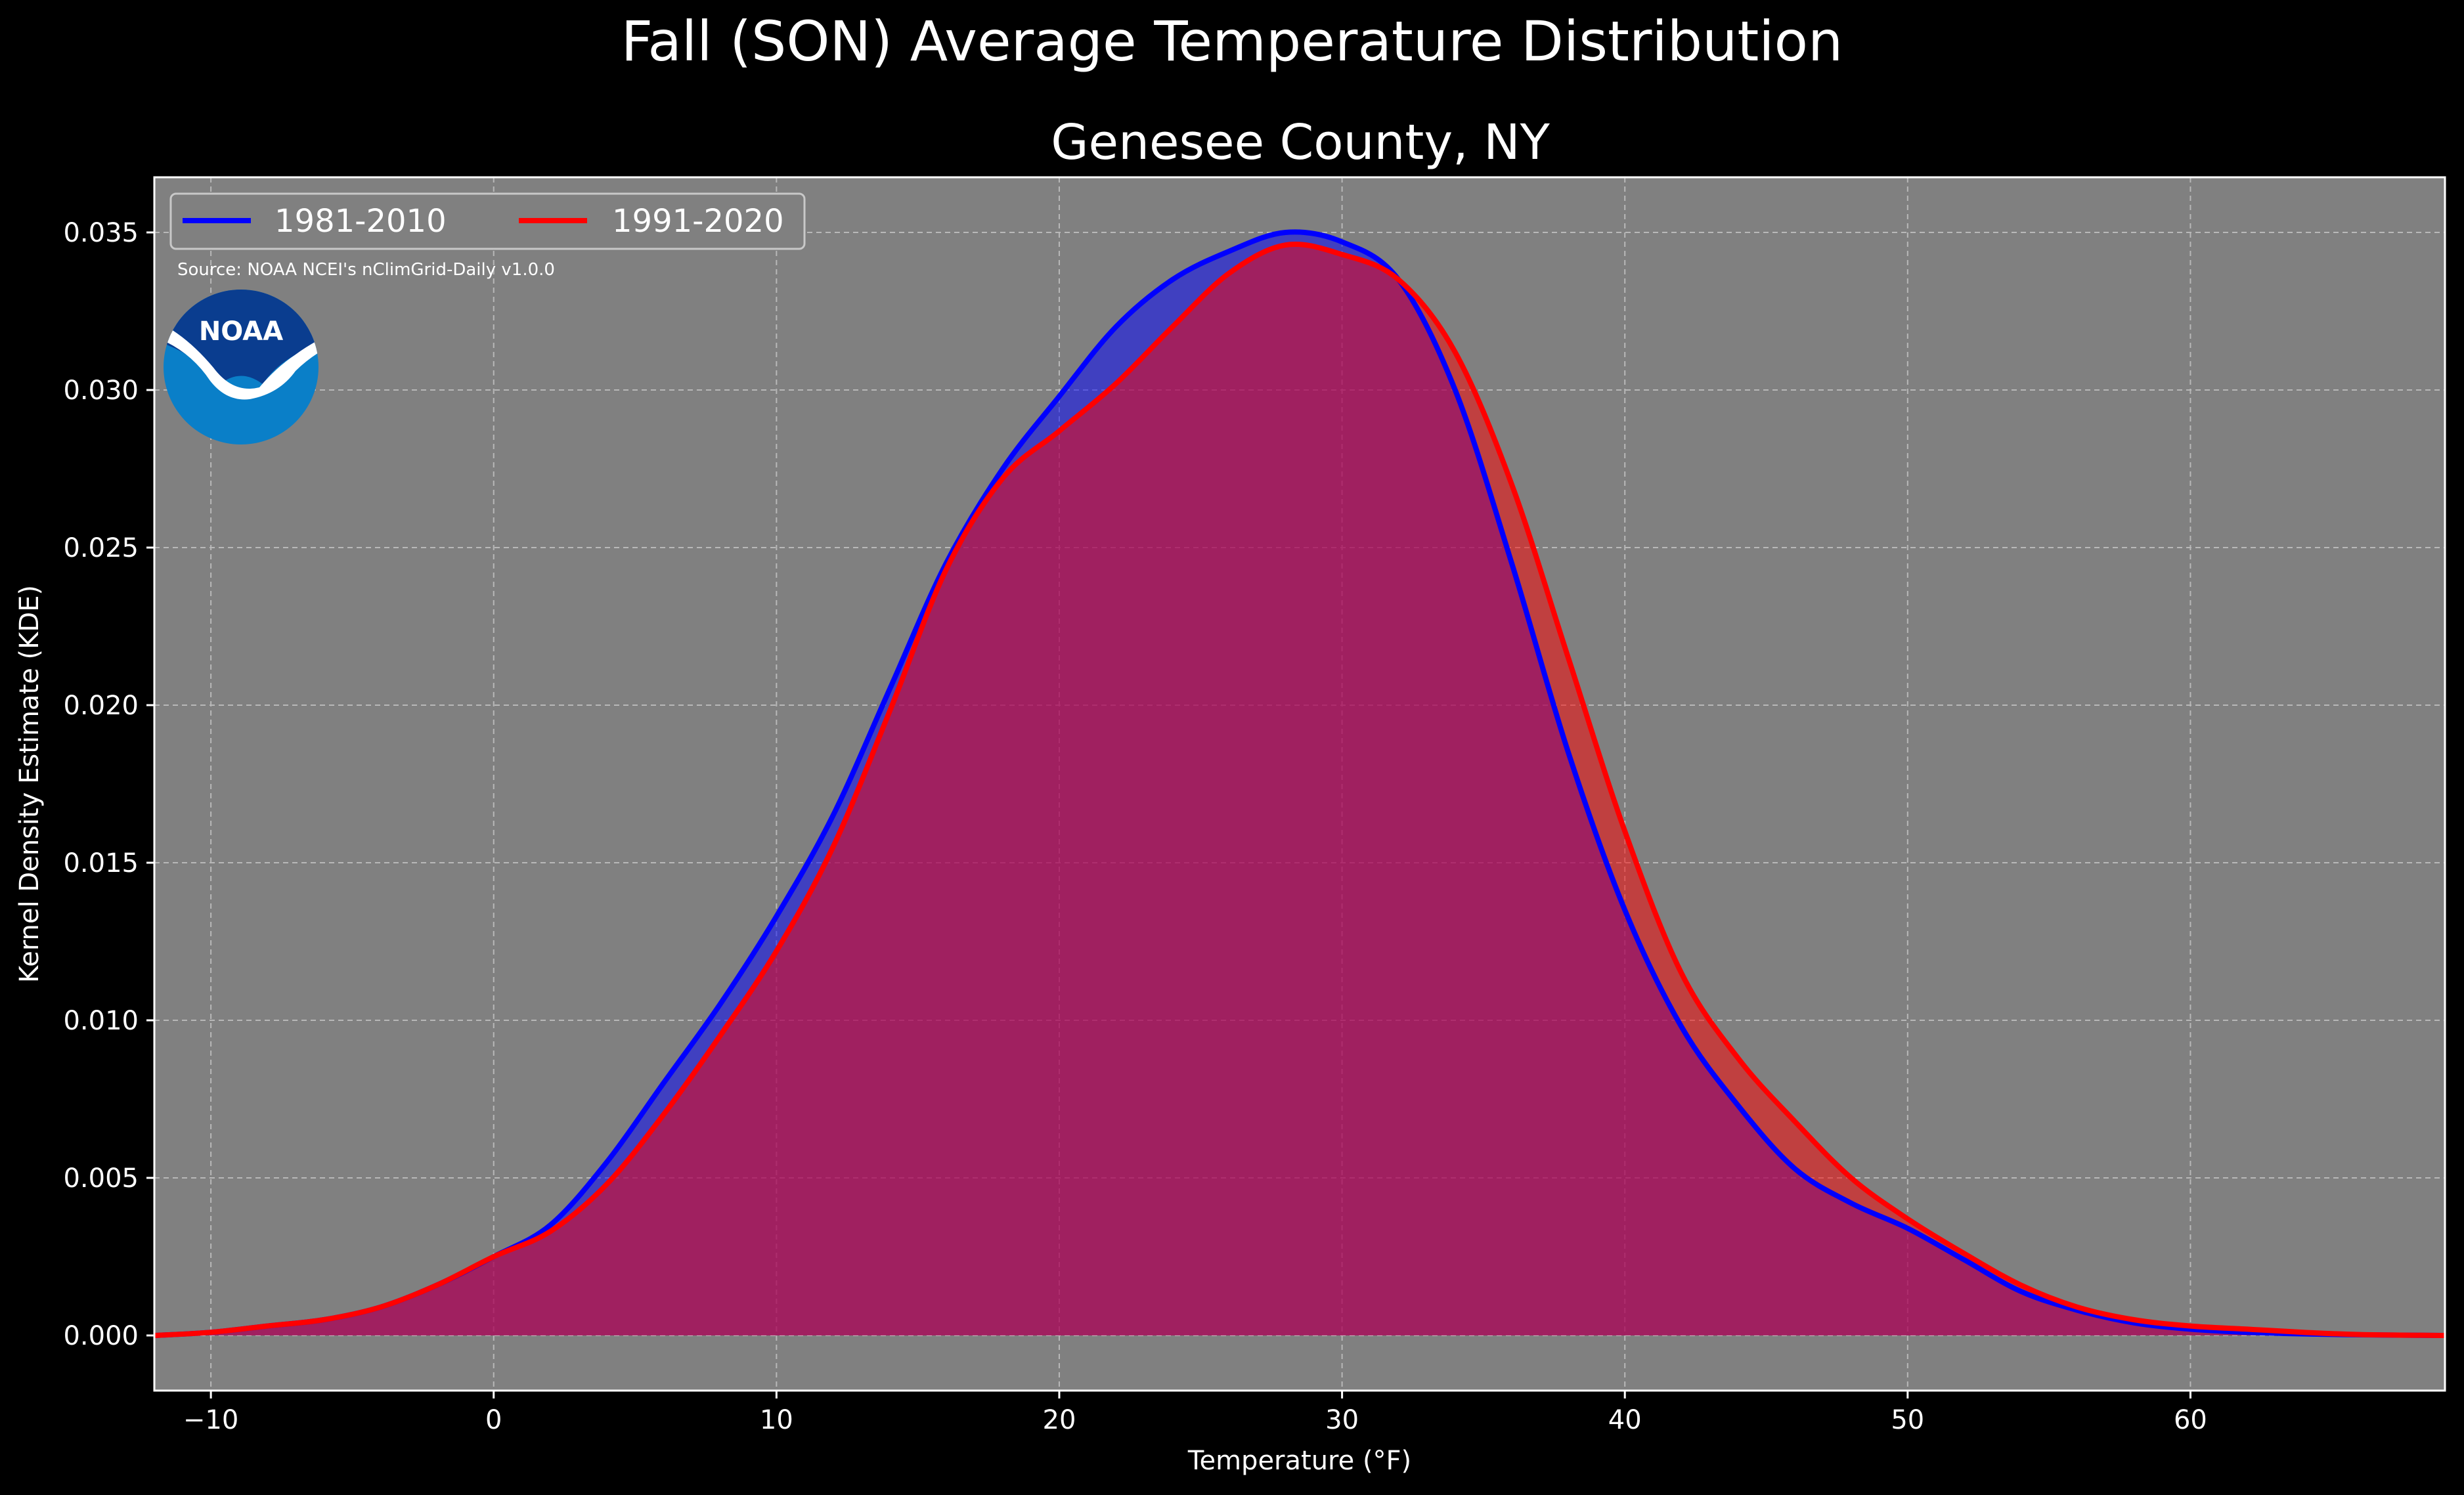 This screenshot has width=2464, height=1495. I want to click on legend-label-1981-2010: 1981-2010, so click(361, 221).